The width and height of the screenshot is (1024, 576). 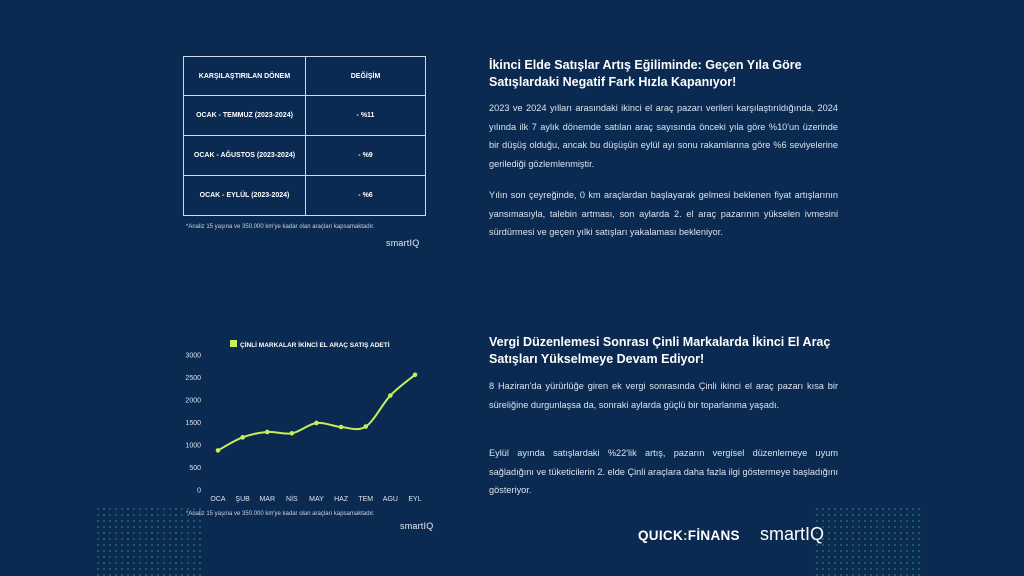 I want to click on x-tick-label: TEM, so click(x=365, y=499).